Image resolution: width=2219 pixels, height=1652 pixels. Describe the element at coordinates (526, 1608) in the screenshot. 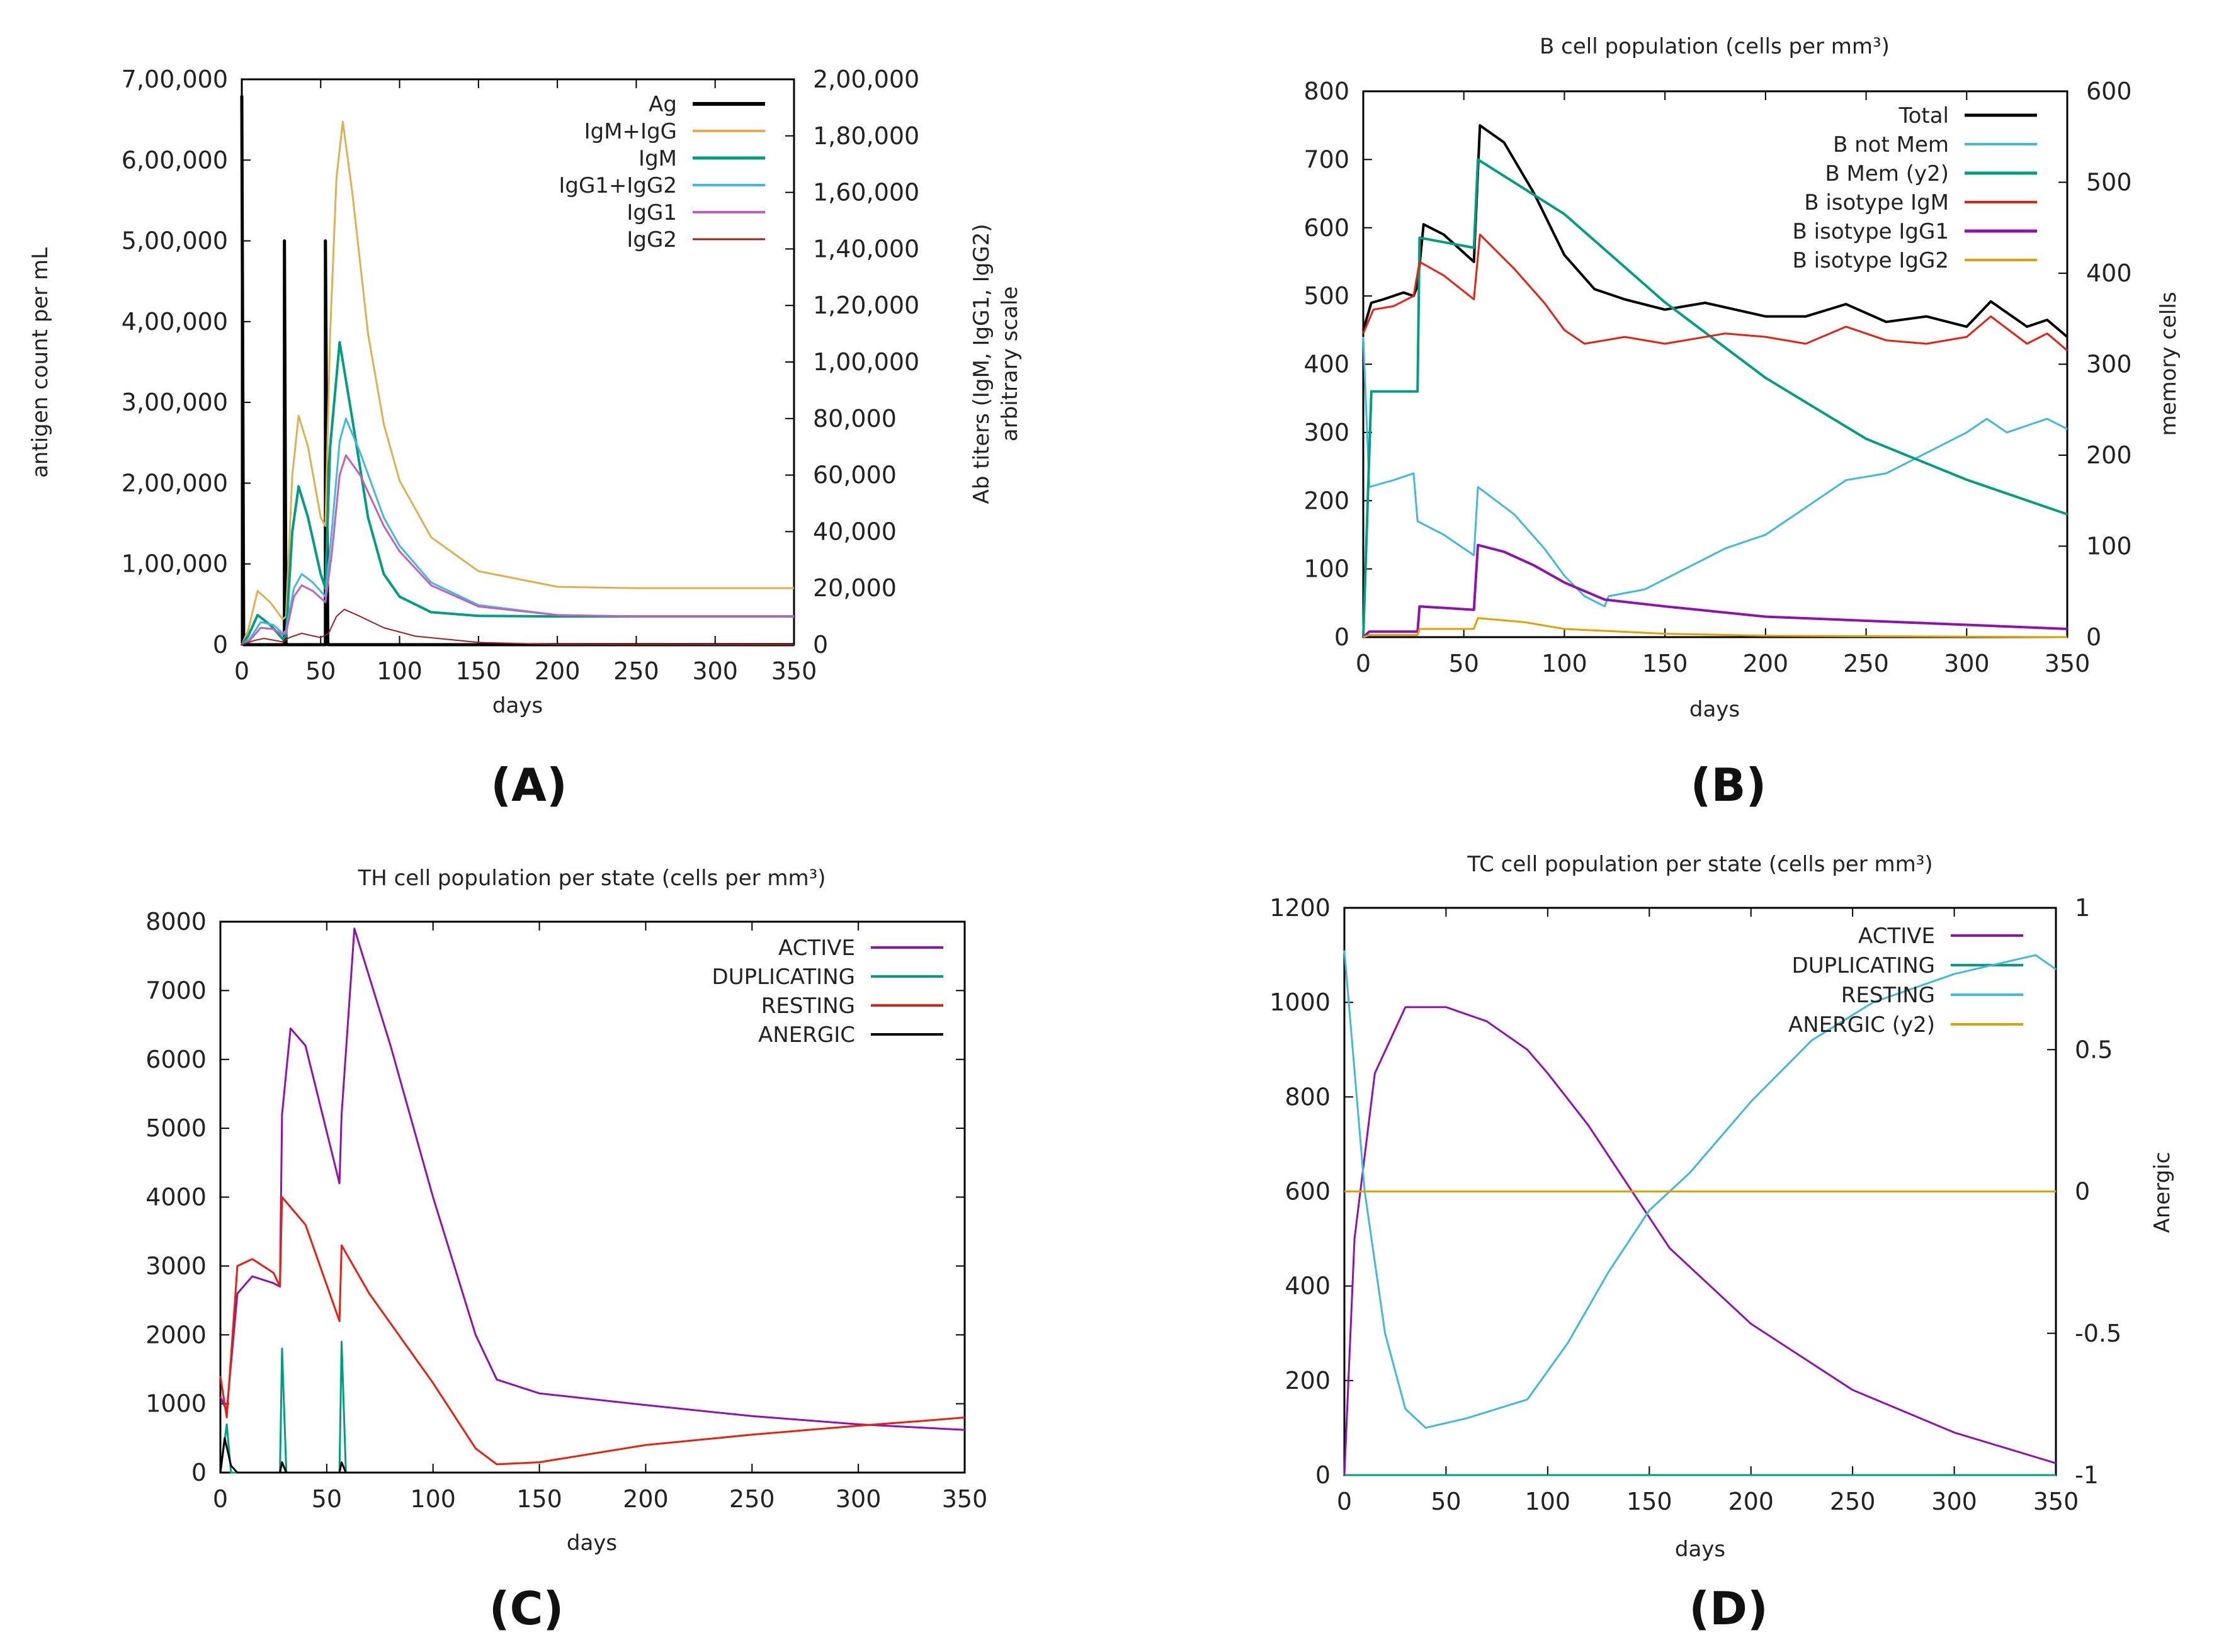

I see `panel-label: (C)` at that location.